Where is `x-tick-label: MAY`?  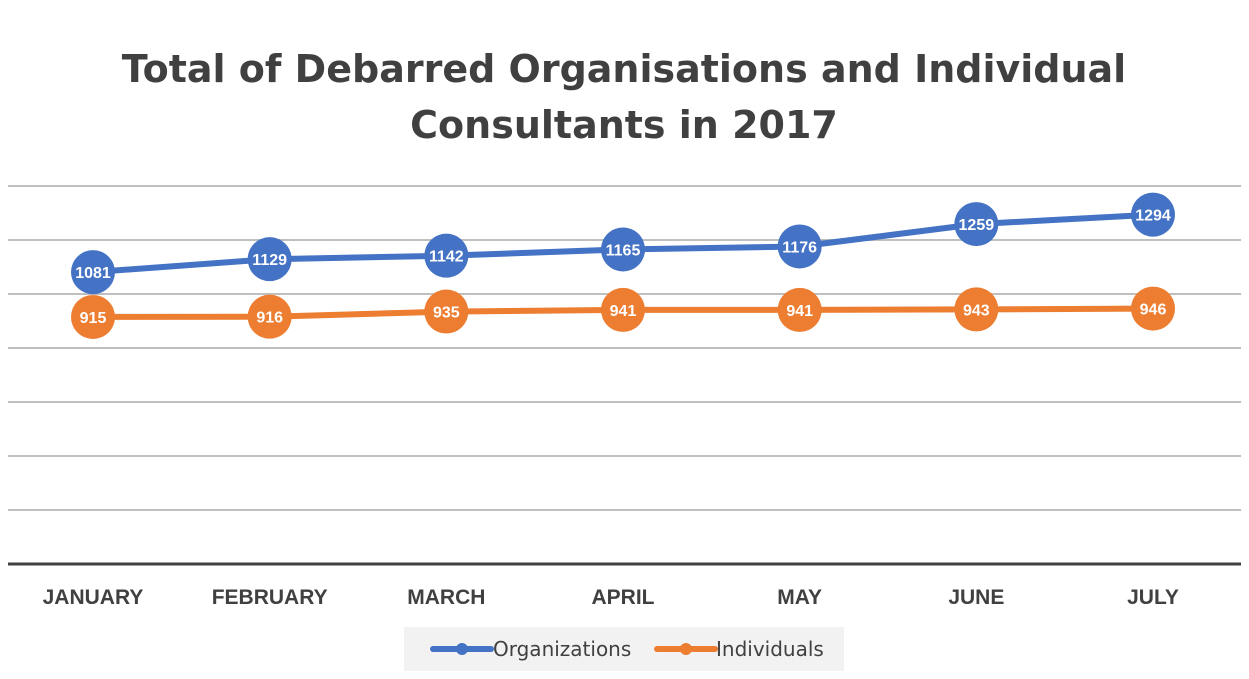
x-tick-label: MAY is located at coordinates (799, 597).